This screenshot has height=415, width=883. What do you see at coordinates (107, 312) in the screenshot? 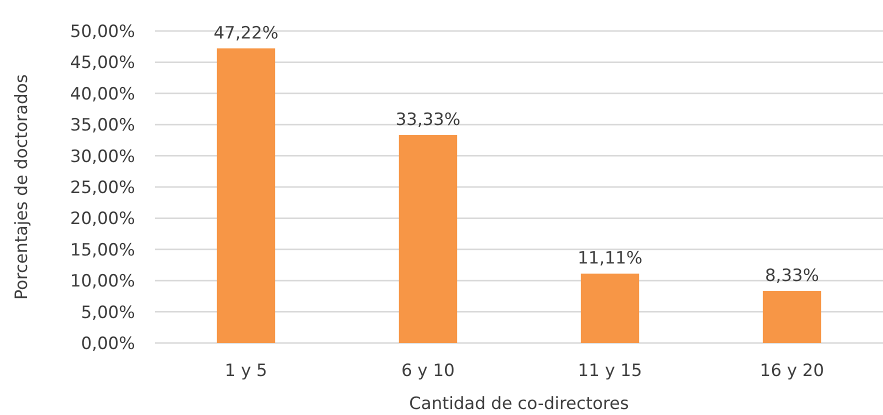
I see `y-tick-label: 5,00%` at bounding box center [107, 312].